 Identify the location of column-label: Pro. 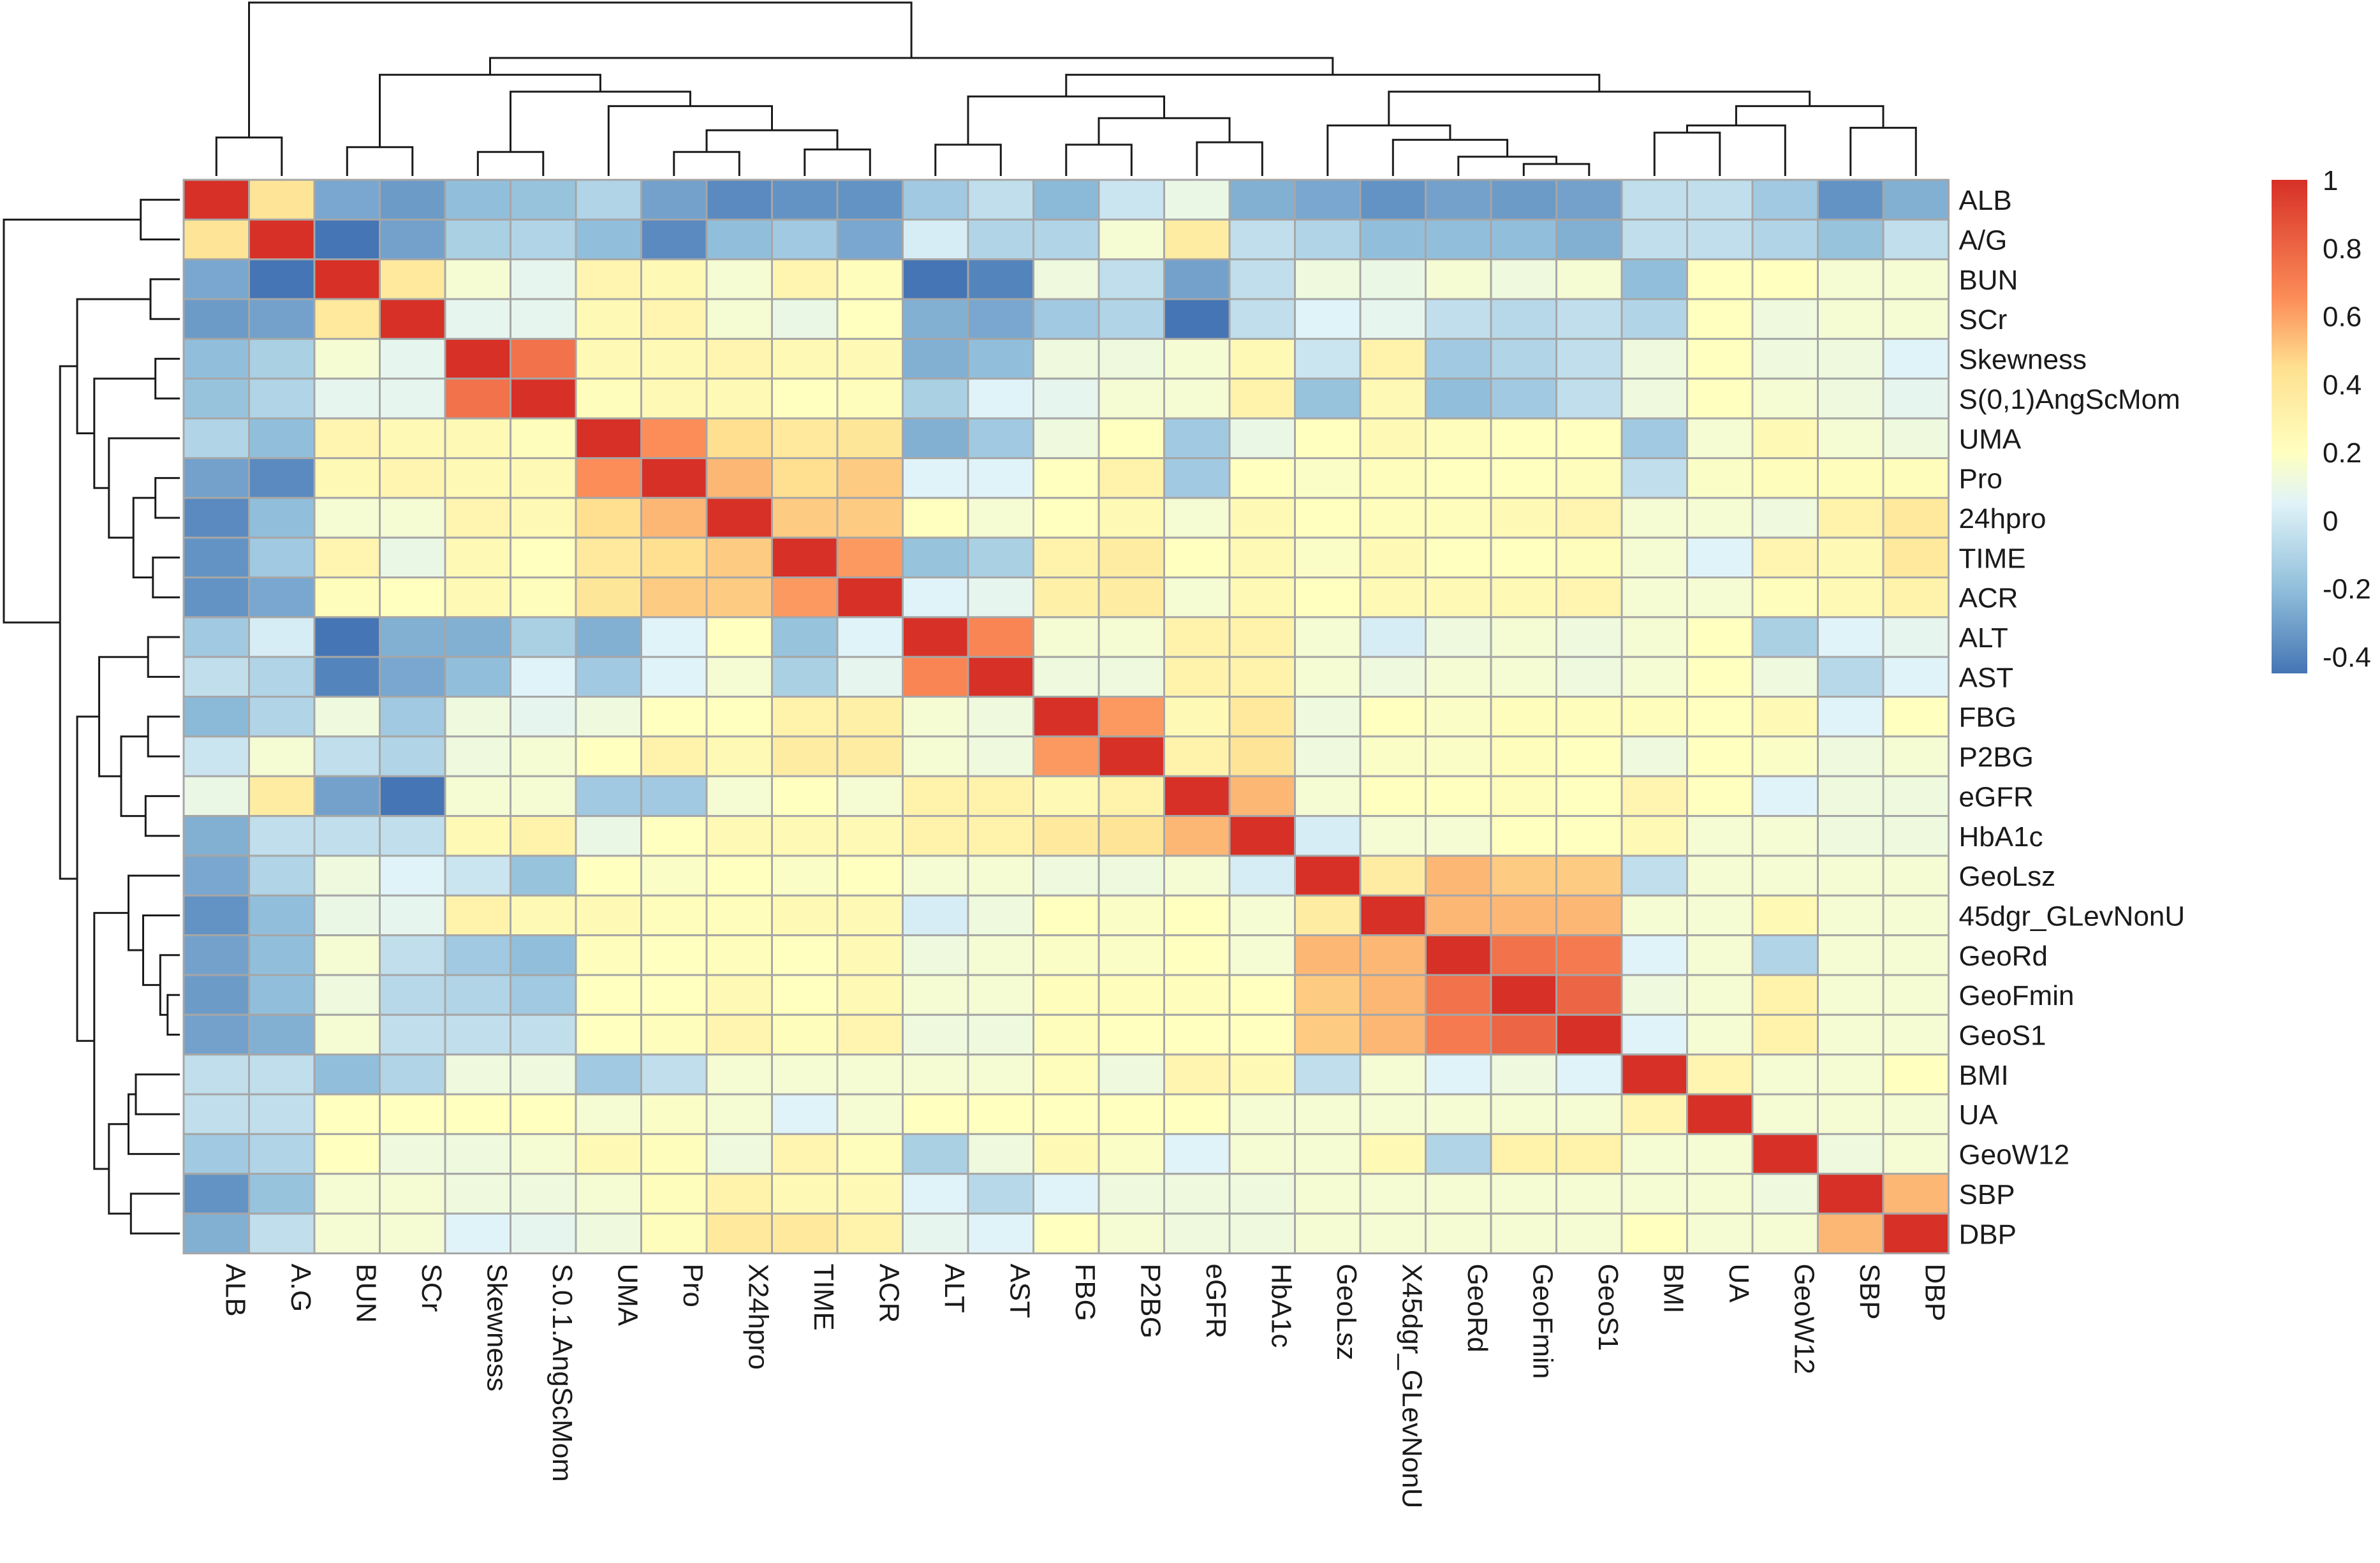
(693, 1285).